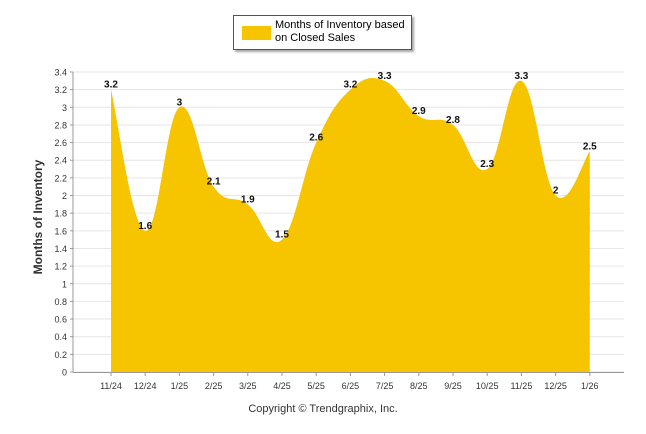  Describe the element at coordinates (60, 302) in the screenshot. I see `y-tick-label: 0.8` at that location.